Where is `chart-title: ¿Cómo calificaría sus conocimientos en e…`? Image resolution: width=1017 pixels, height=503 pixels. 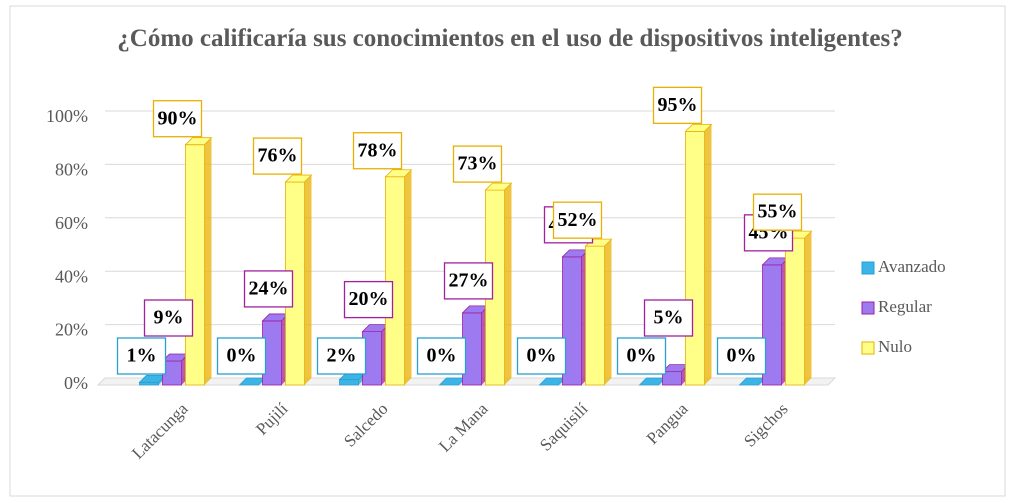 chart-title: ¿Cómo calificaría sus conocimientos en e… is located at coordinates (510, 38).